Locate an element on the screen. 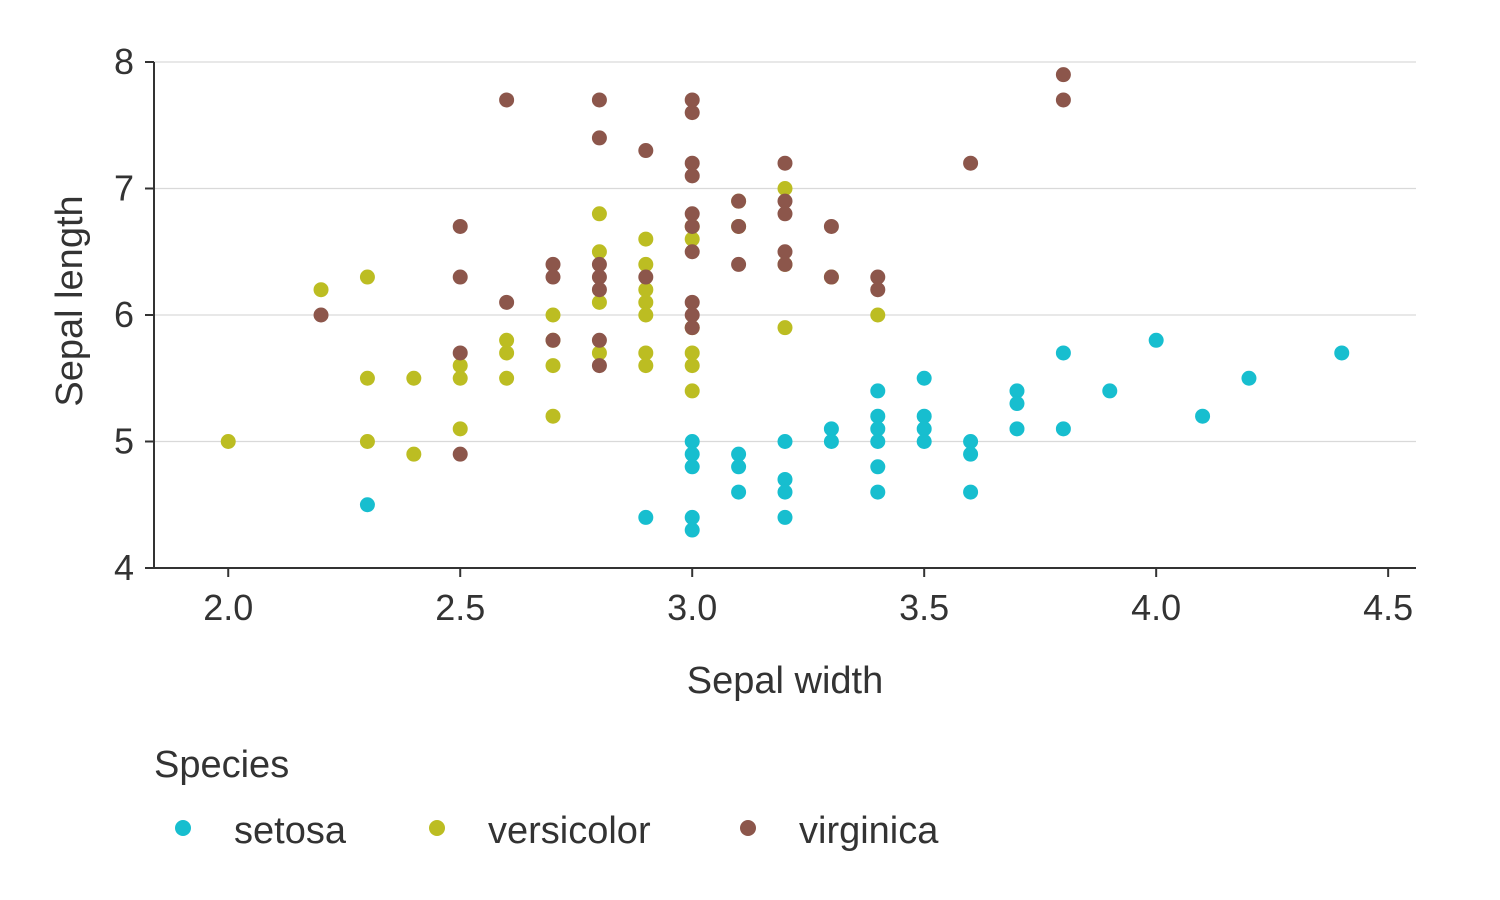 This screenshot has width=1500, height=900. x-tick-label: 2.5 is located at coordinates (460, 607).